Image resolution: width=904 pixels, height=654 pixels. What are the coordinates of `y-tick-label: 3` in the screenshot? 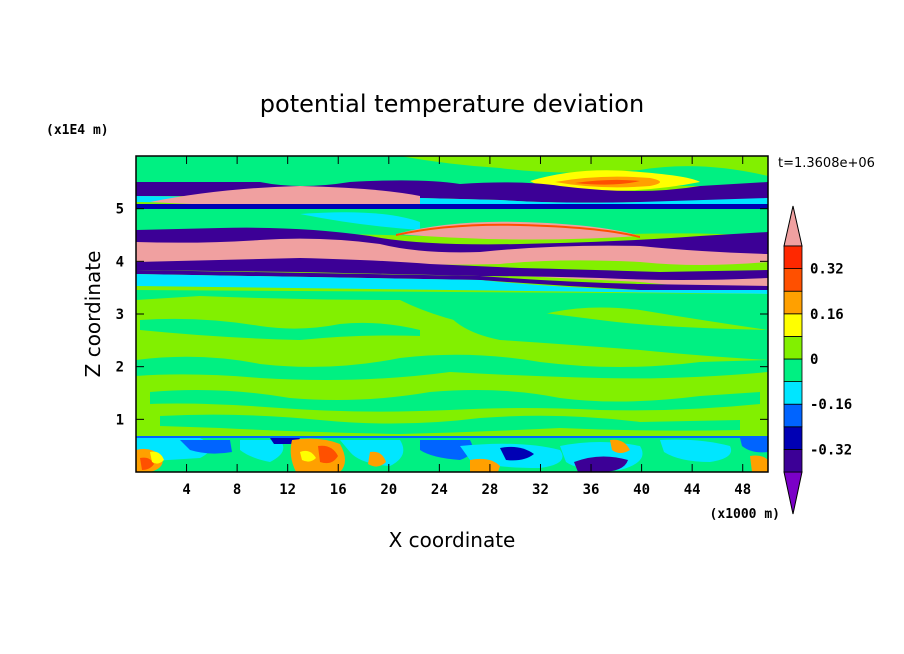 It's located at (120, 315).